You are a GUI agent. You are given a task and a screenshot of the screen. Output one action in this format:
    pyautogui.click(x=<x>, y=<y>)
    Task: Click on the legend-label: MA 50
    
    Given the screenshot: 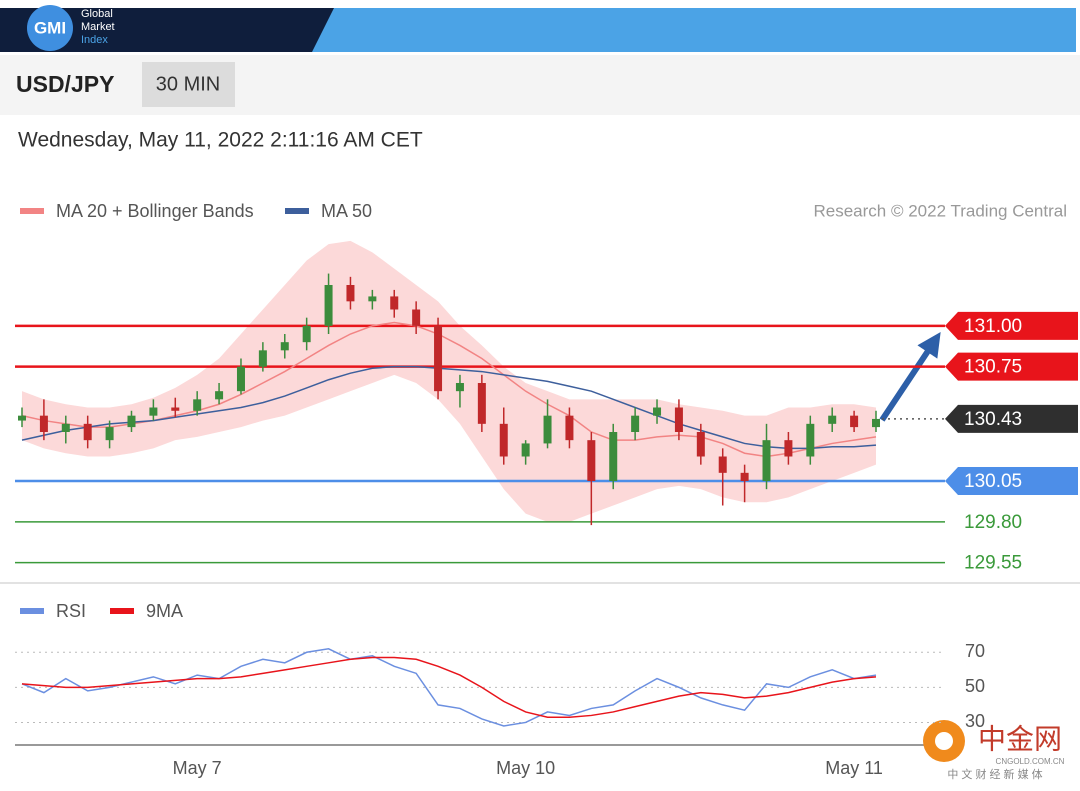 What is the action you would take?
    pyautogui.click(x=346, y=211)
    